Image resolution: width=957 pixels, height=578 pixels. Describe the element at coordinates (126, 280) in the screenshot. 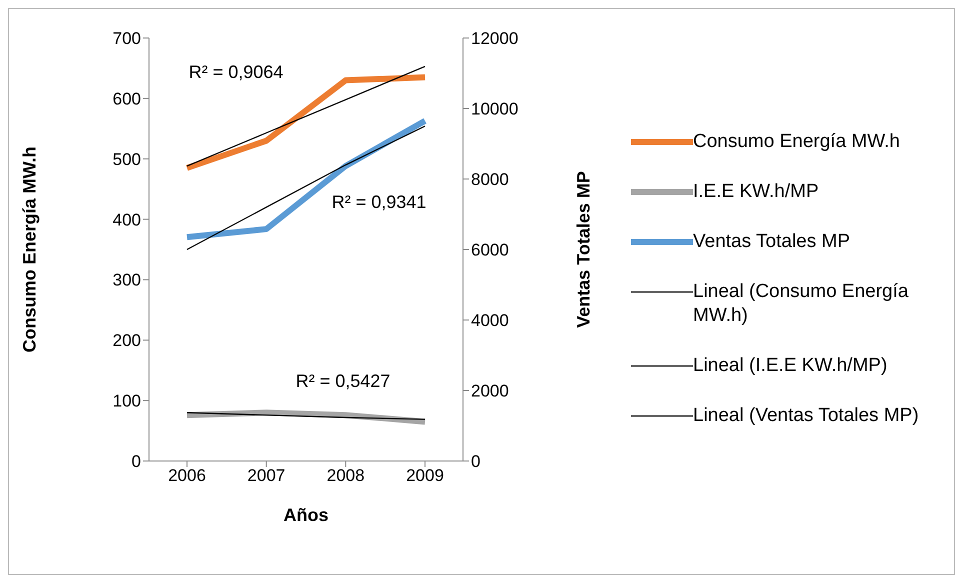

I see `y-tick-label: 300` at that location.